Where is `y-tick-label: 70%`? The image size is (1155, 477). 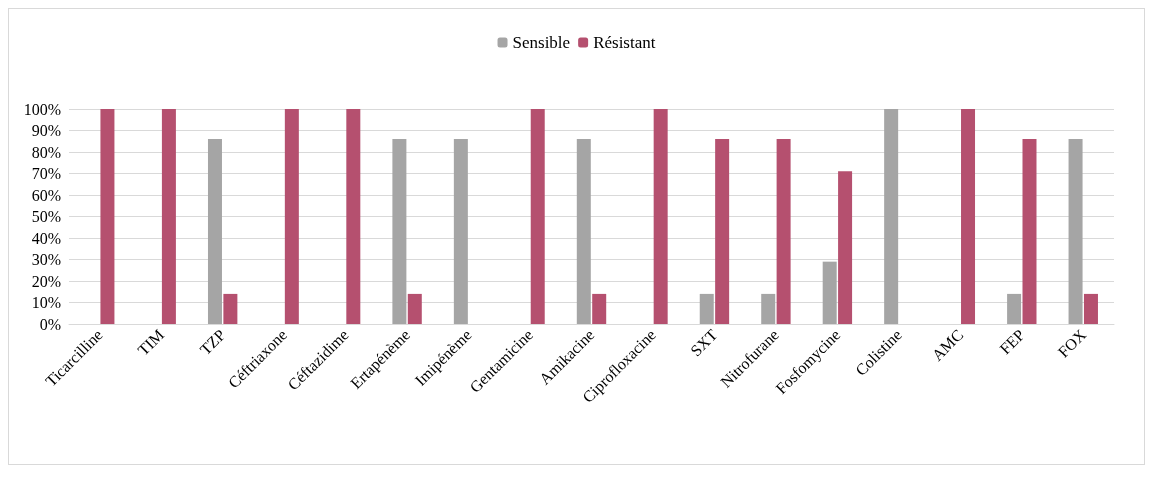
y-tick-label: 70% is located at coordinates (46, 173).